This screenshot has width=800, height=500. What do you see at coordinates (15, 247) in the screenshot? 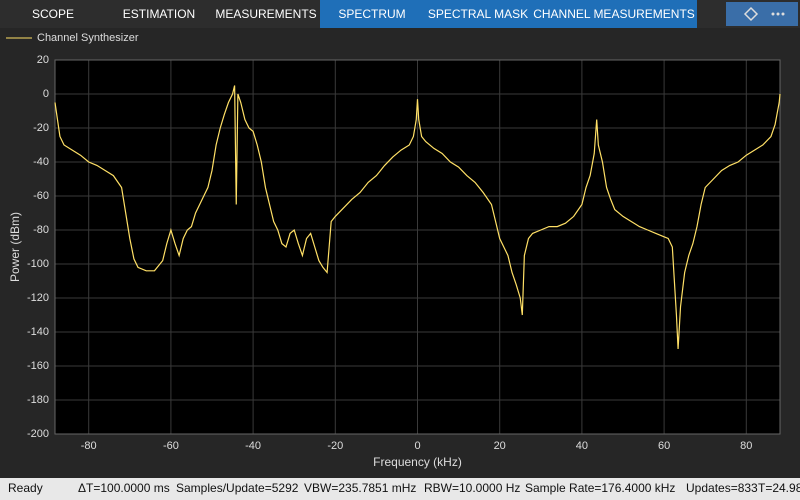
I see `y-axis-label: Power (dBm)` at bounding box center [15, 247].